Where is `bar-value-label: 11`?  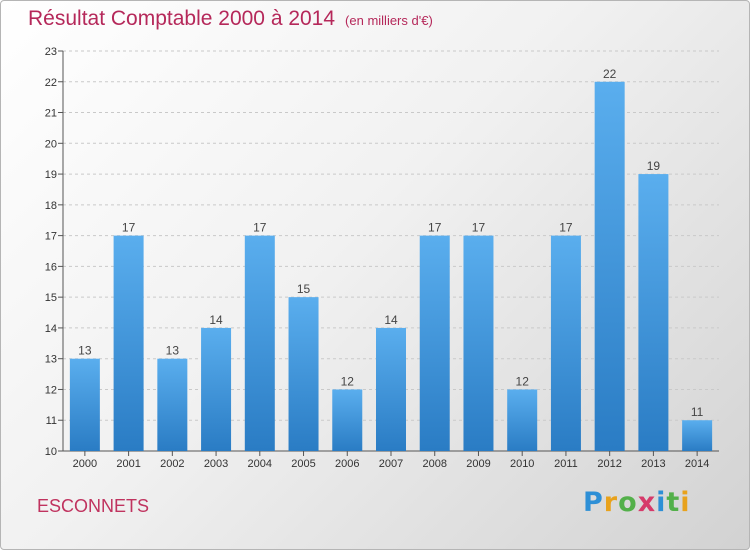 bar-value-label: 11 is located at coordinates (697, 412).